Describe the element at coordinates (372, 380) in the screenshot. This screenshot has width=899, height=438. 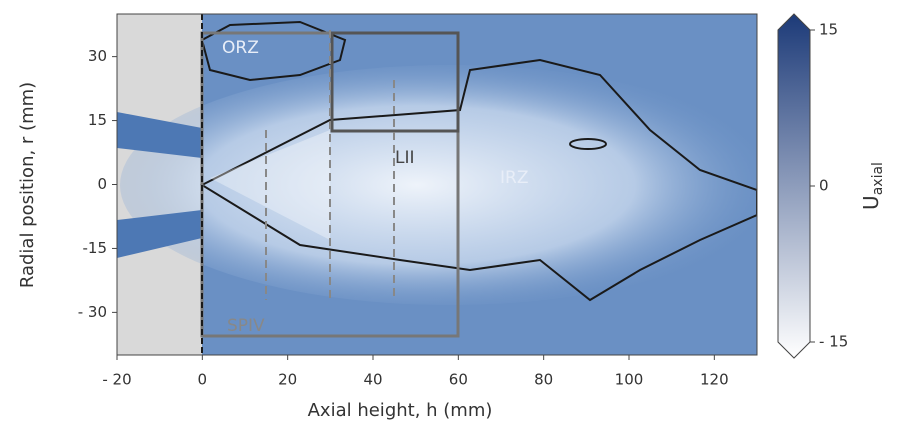
I see `x-tick-label: 40` at that location.